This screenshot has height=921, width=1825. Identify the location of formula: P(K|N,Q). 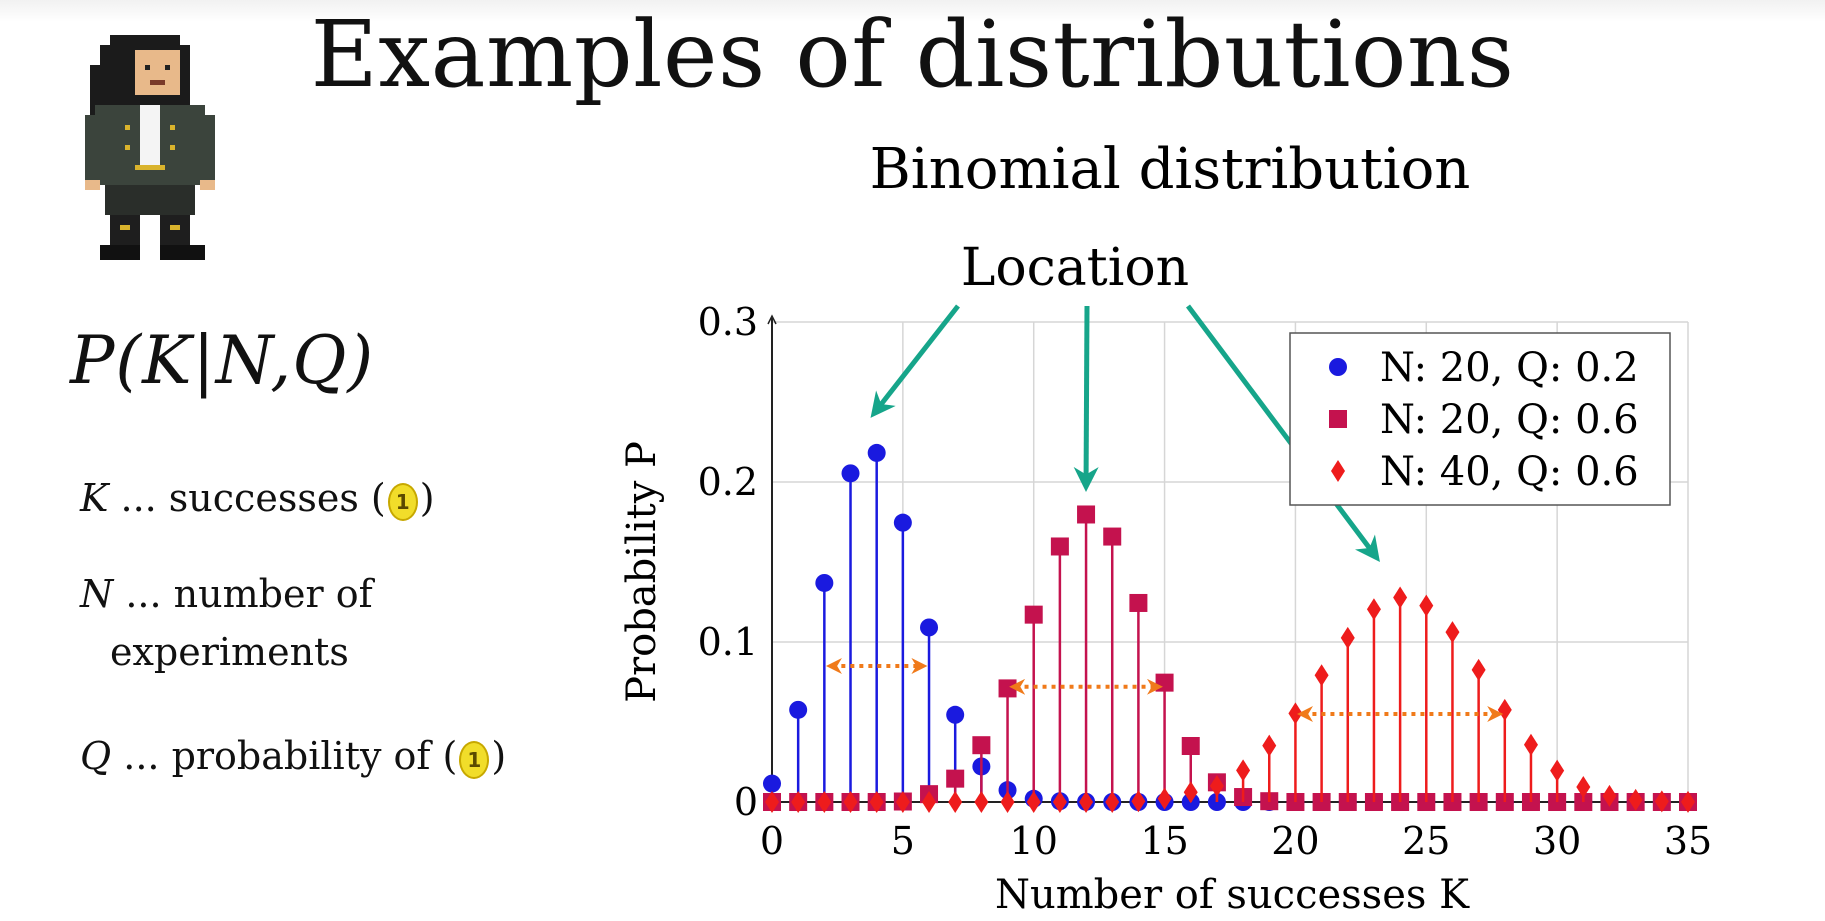
(222, 360).